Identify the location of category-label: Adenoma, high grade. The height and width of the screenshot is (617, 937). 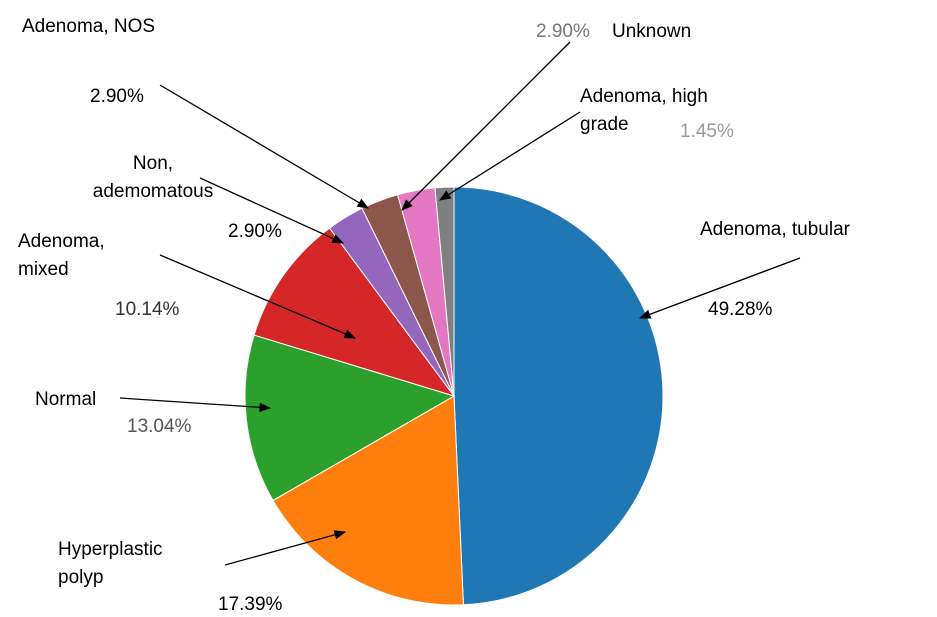
(644, 110).